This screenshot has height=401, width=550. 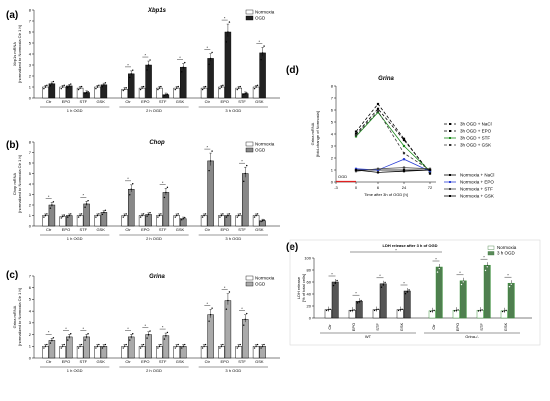 I want to click on y-axis-label: [normalized to Normoxia Ctr 1 h], so click(x=19, y=317).